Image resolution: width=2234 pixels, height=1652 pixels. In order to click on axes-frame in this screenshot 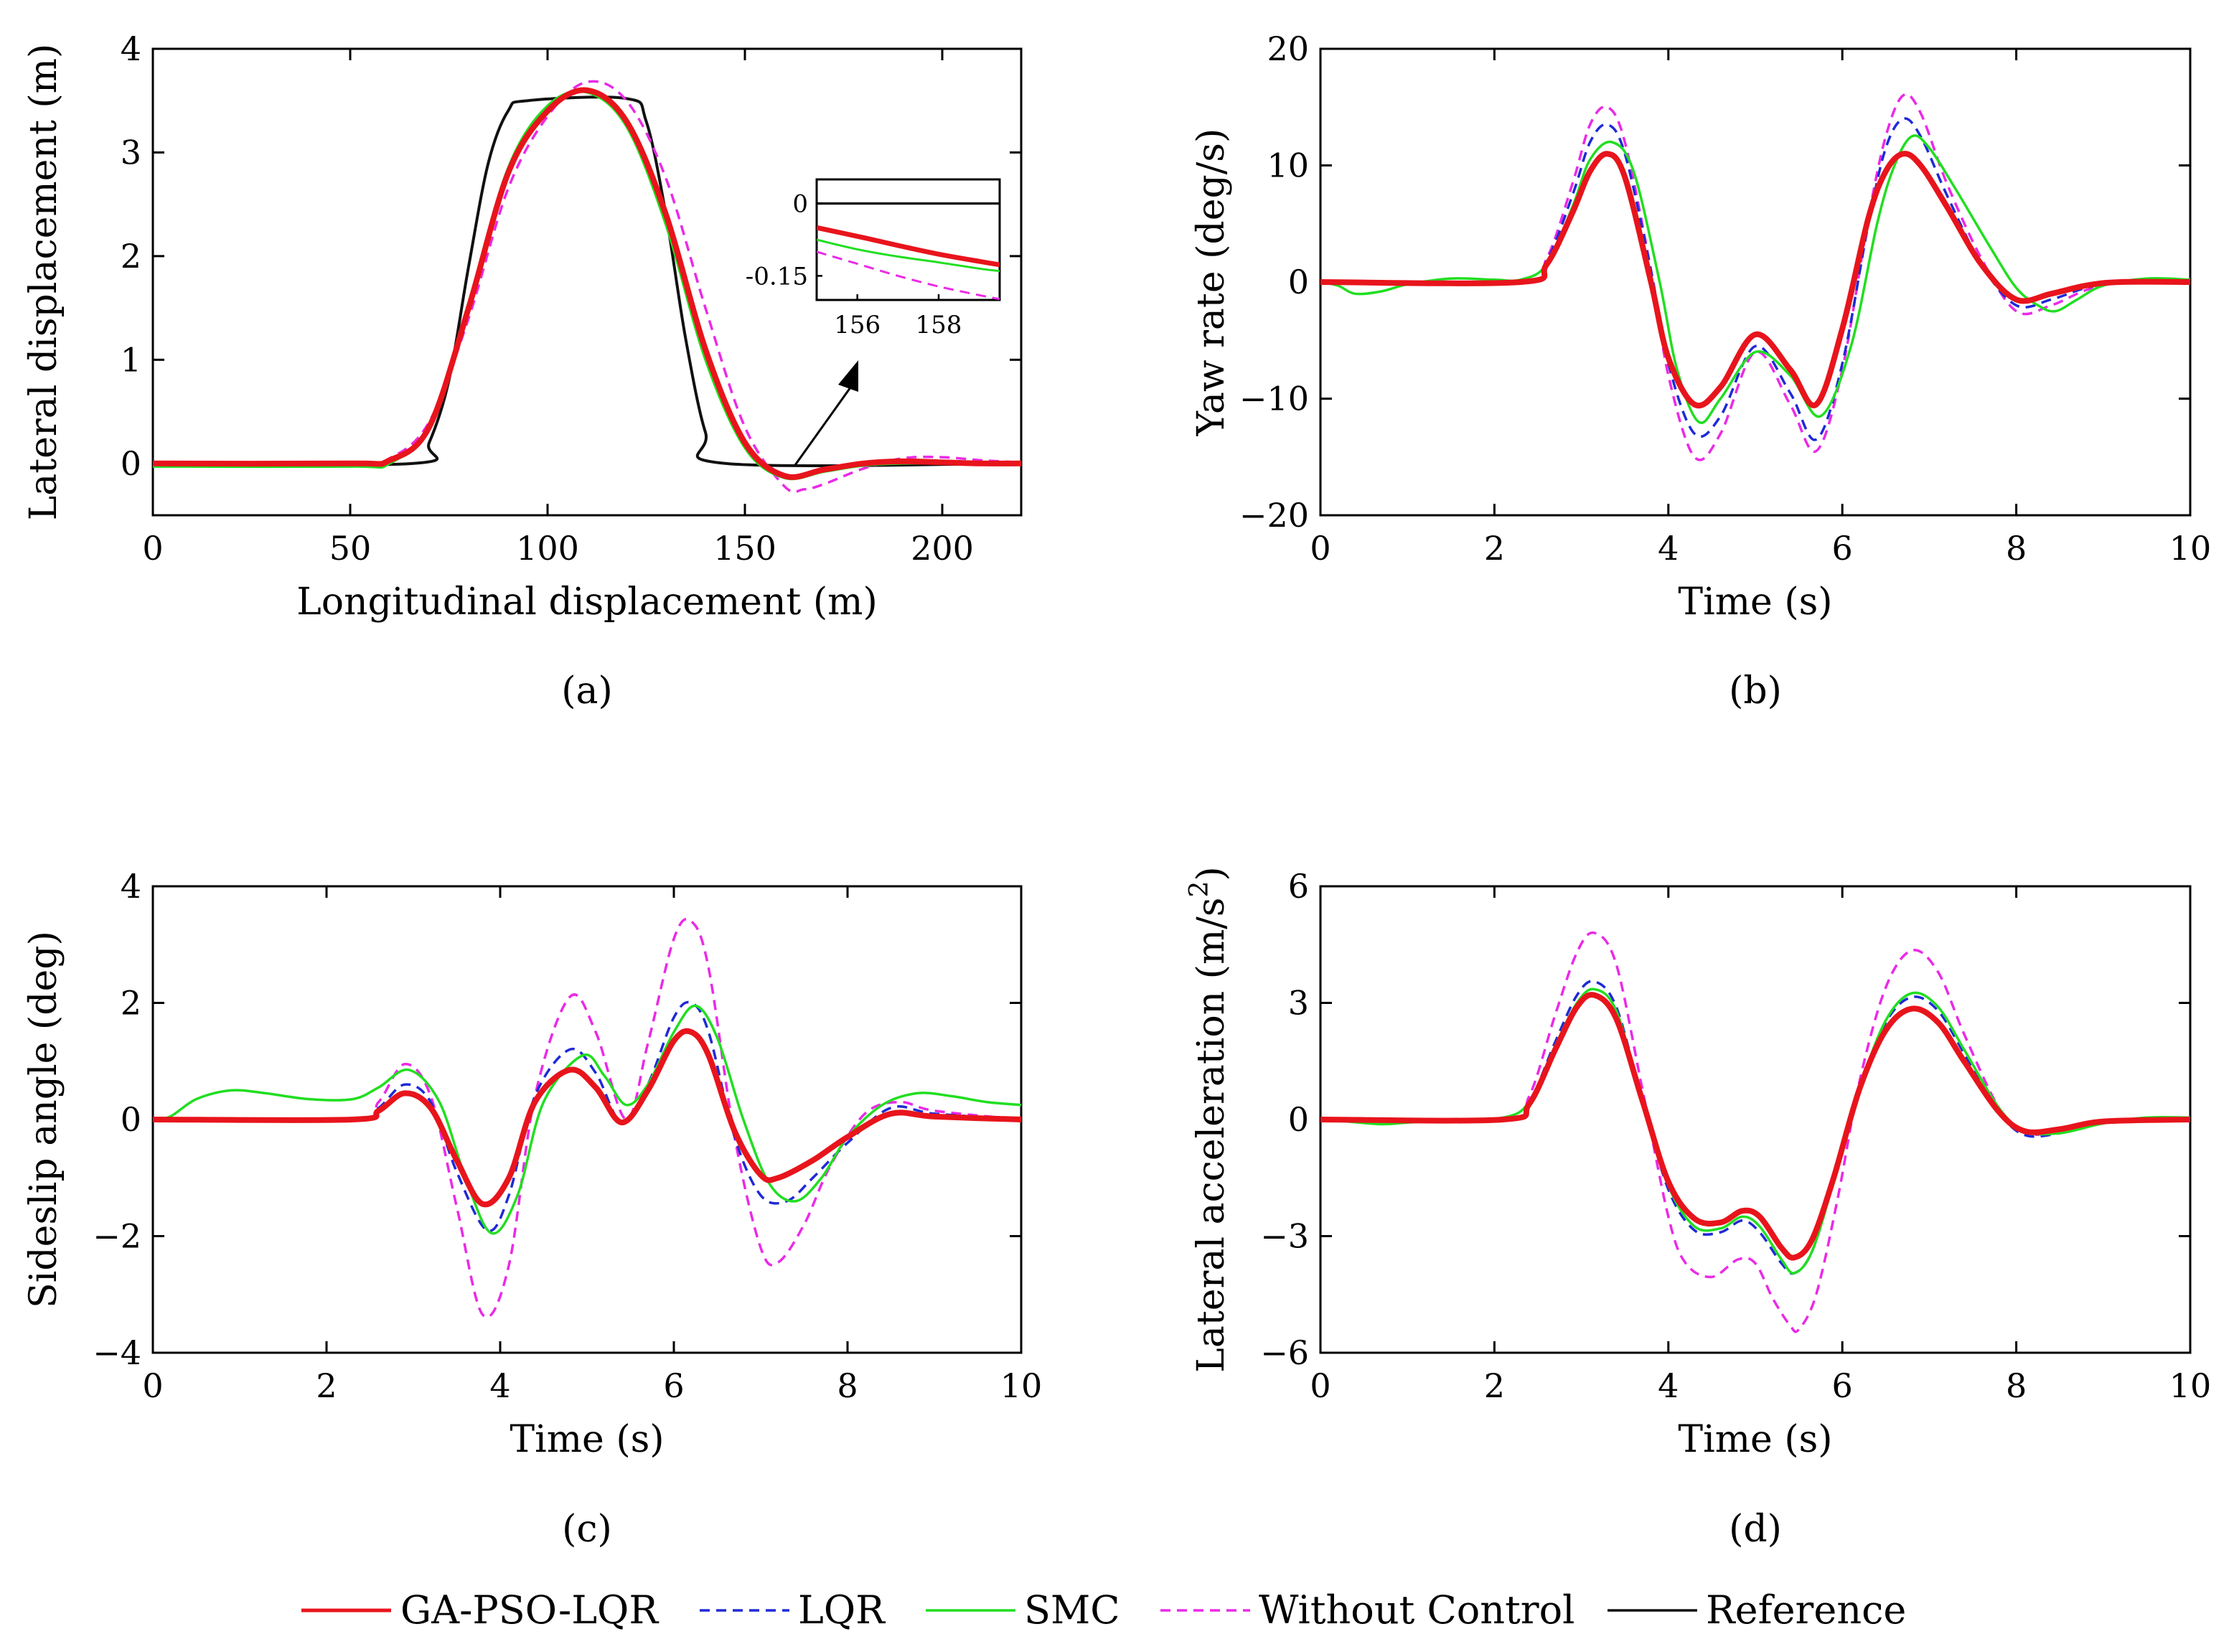, I will do `click(587, 282)`.